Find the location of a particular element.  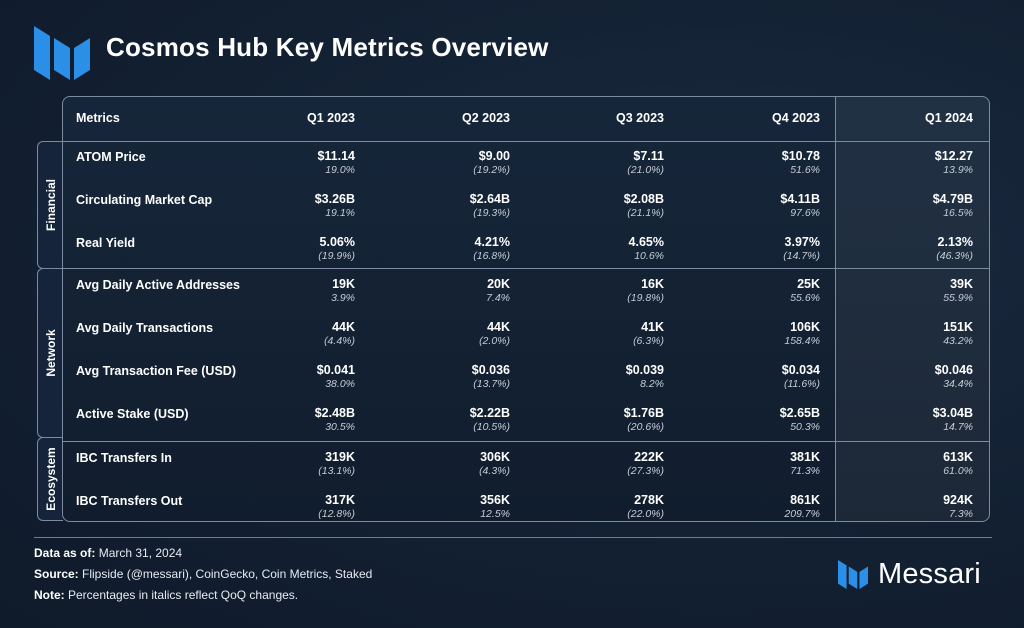

table-cell: 44K (4.4%) is located at coordinates (295, 334).